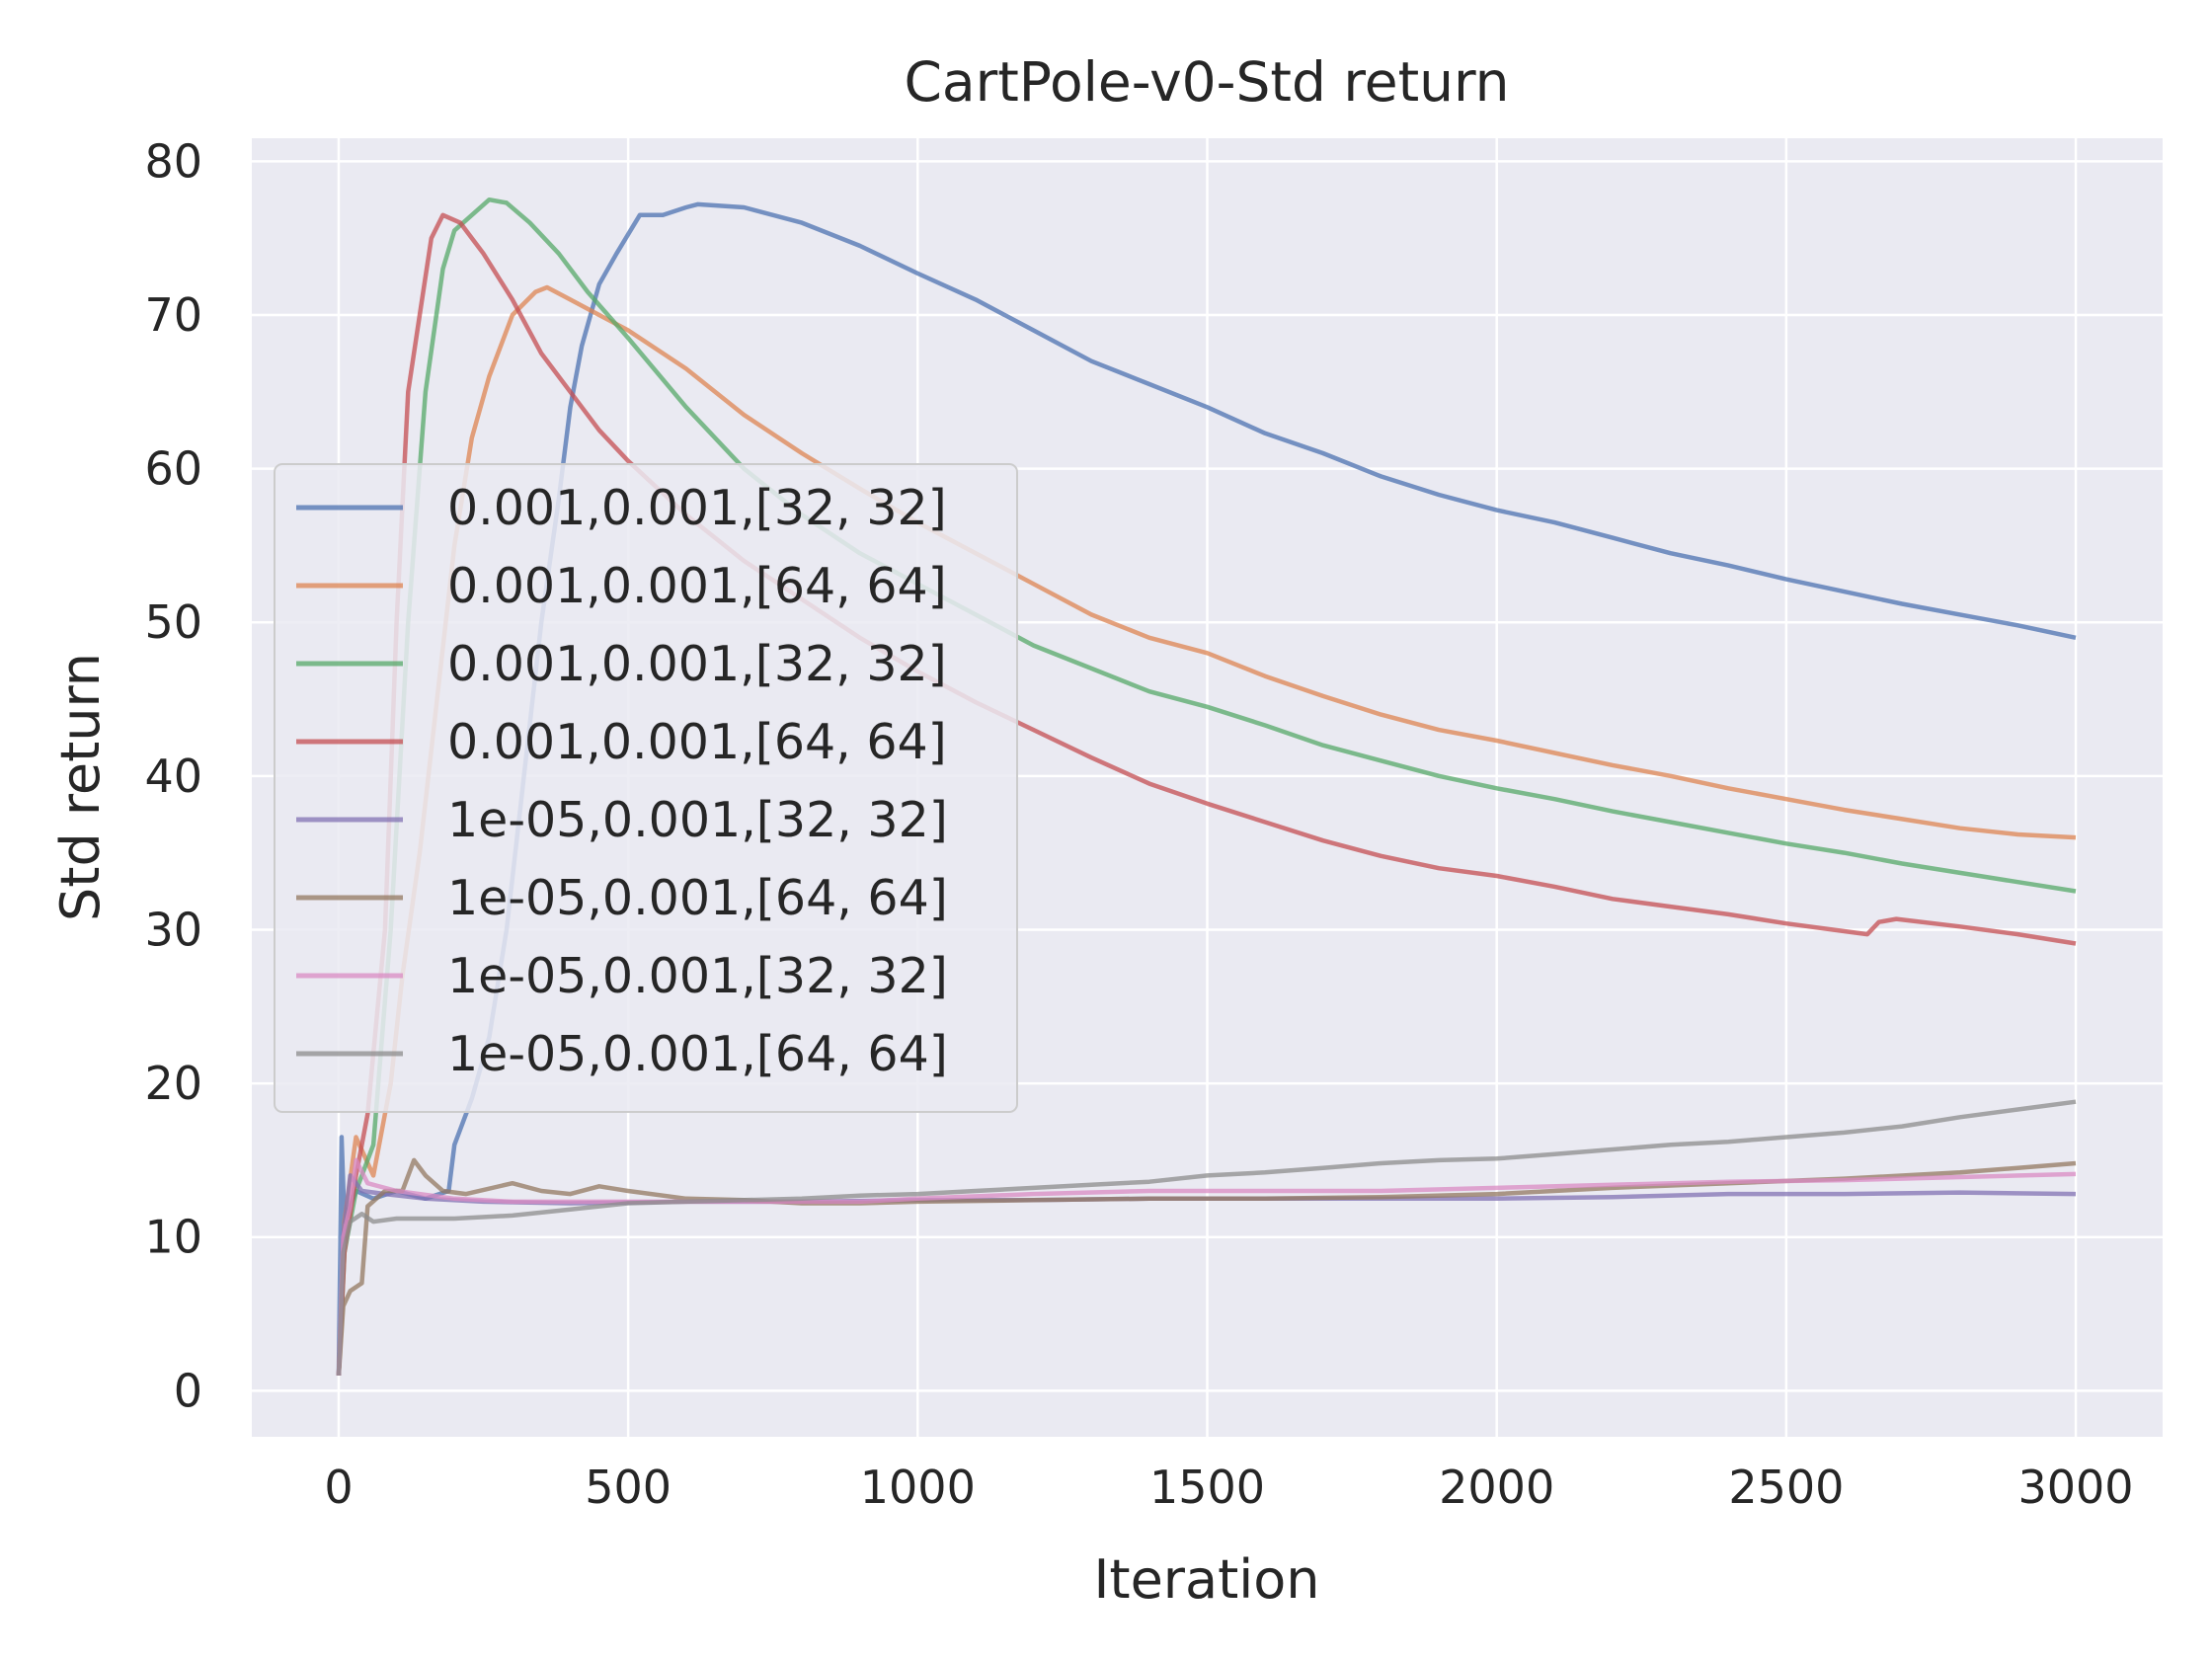  What do you see at coordinates (1207, 82) in the screenshot?
I see `chart-title: CartPole-v0-Std return` at bounding box center [1207, 82].